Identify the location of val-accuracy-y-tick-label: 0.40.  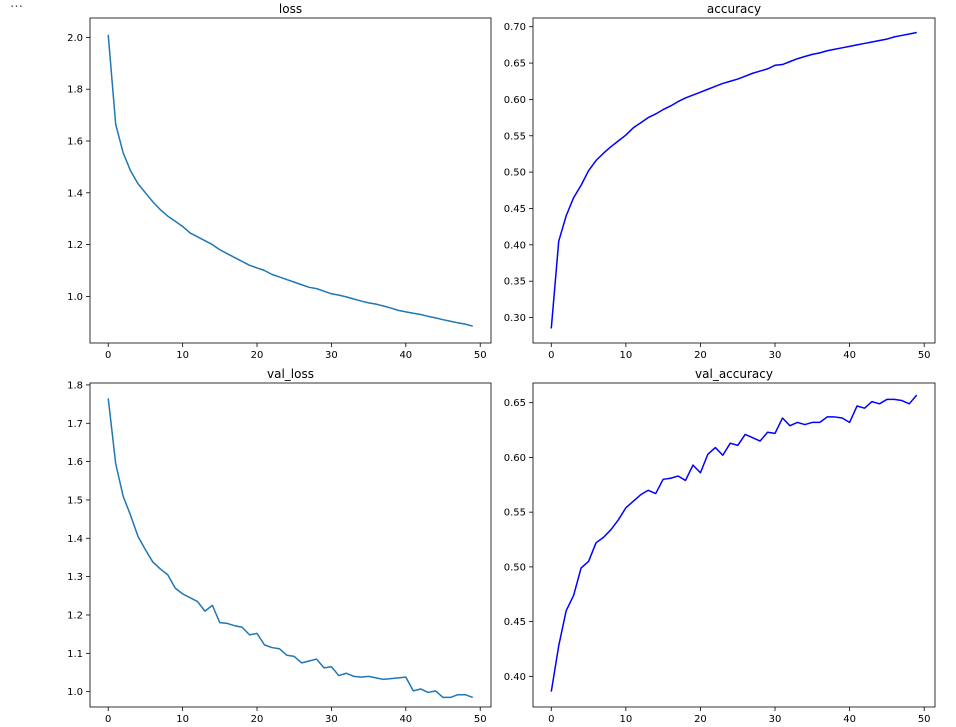
(515, 677).